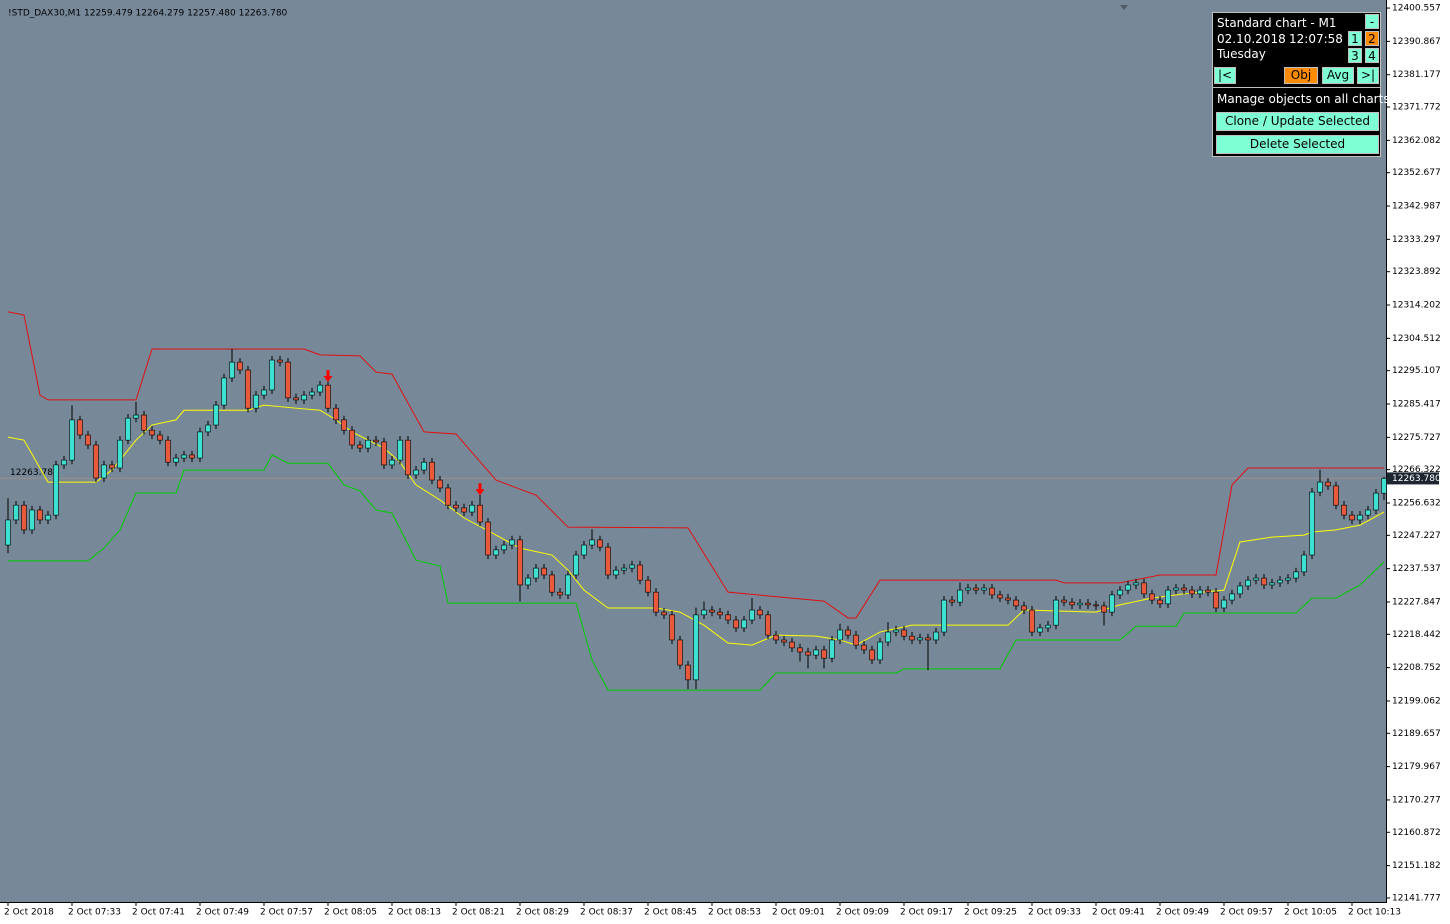  Describe the element at coordinates (1246, 913) in the screenshot. I see `x-tick-label: 2 Oct 09:57` at that location.